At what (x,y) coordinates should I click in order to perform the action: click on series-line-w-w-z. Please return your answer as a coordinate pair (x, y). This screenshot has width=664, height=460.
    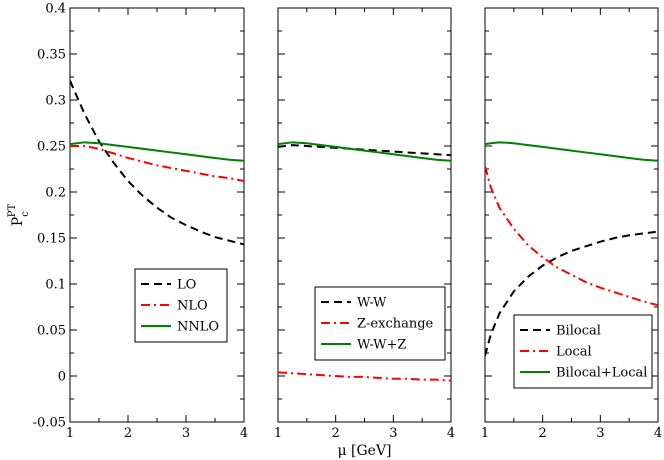
    Looking at the image, I should click on (364, 151).